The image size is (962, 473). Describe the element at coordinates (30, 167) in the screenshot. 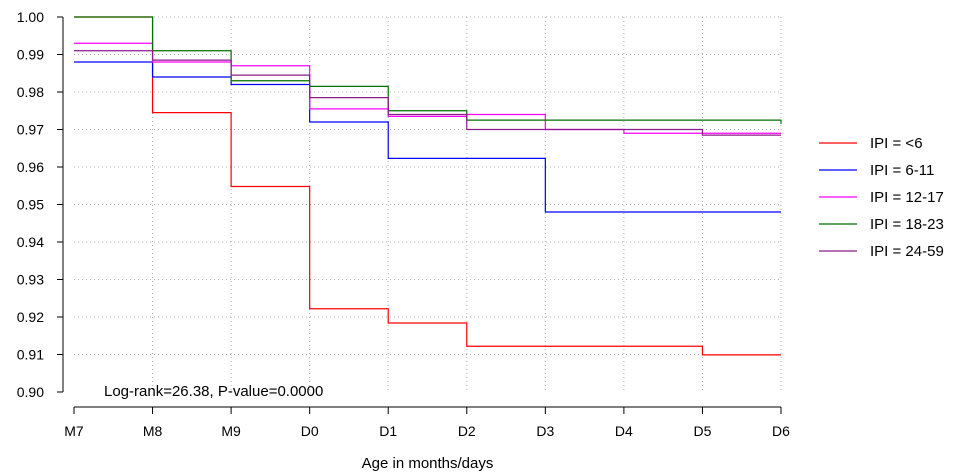

I see `y-tick-label: 0.96` at that location.